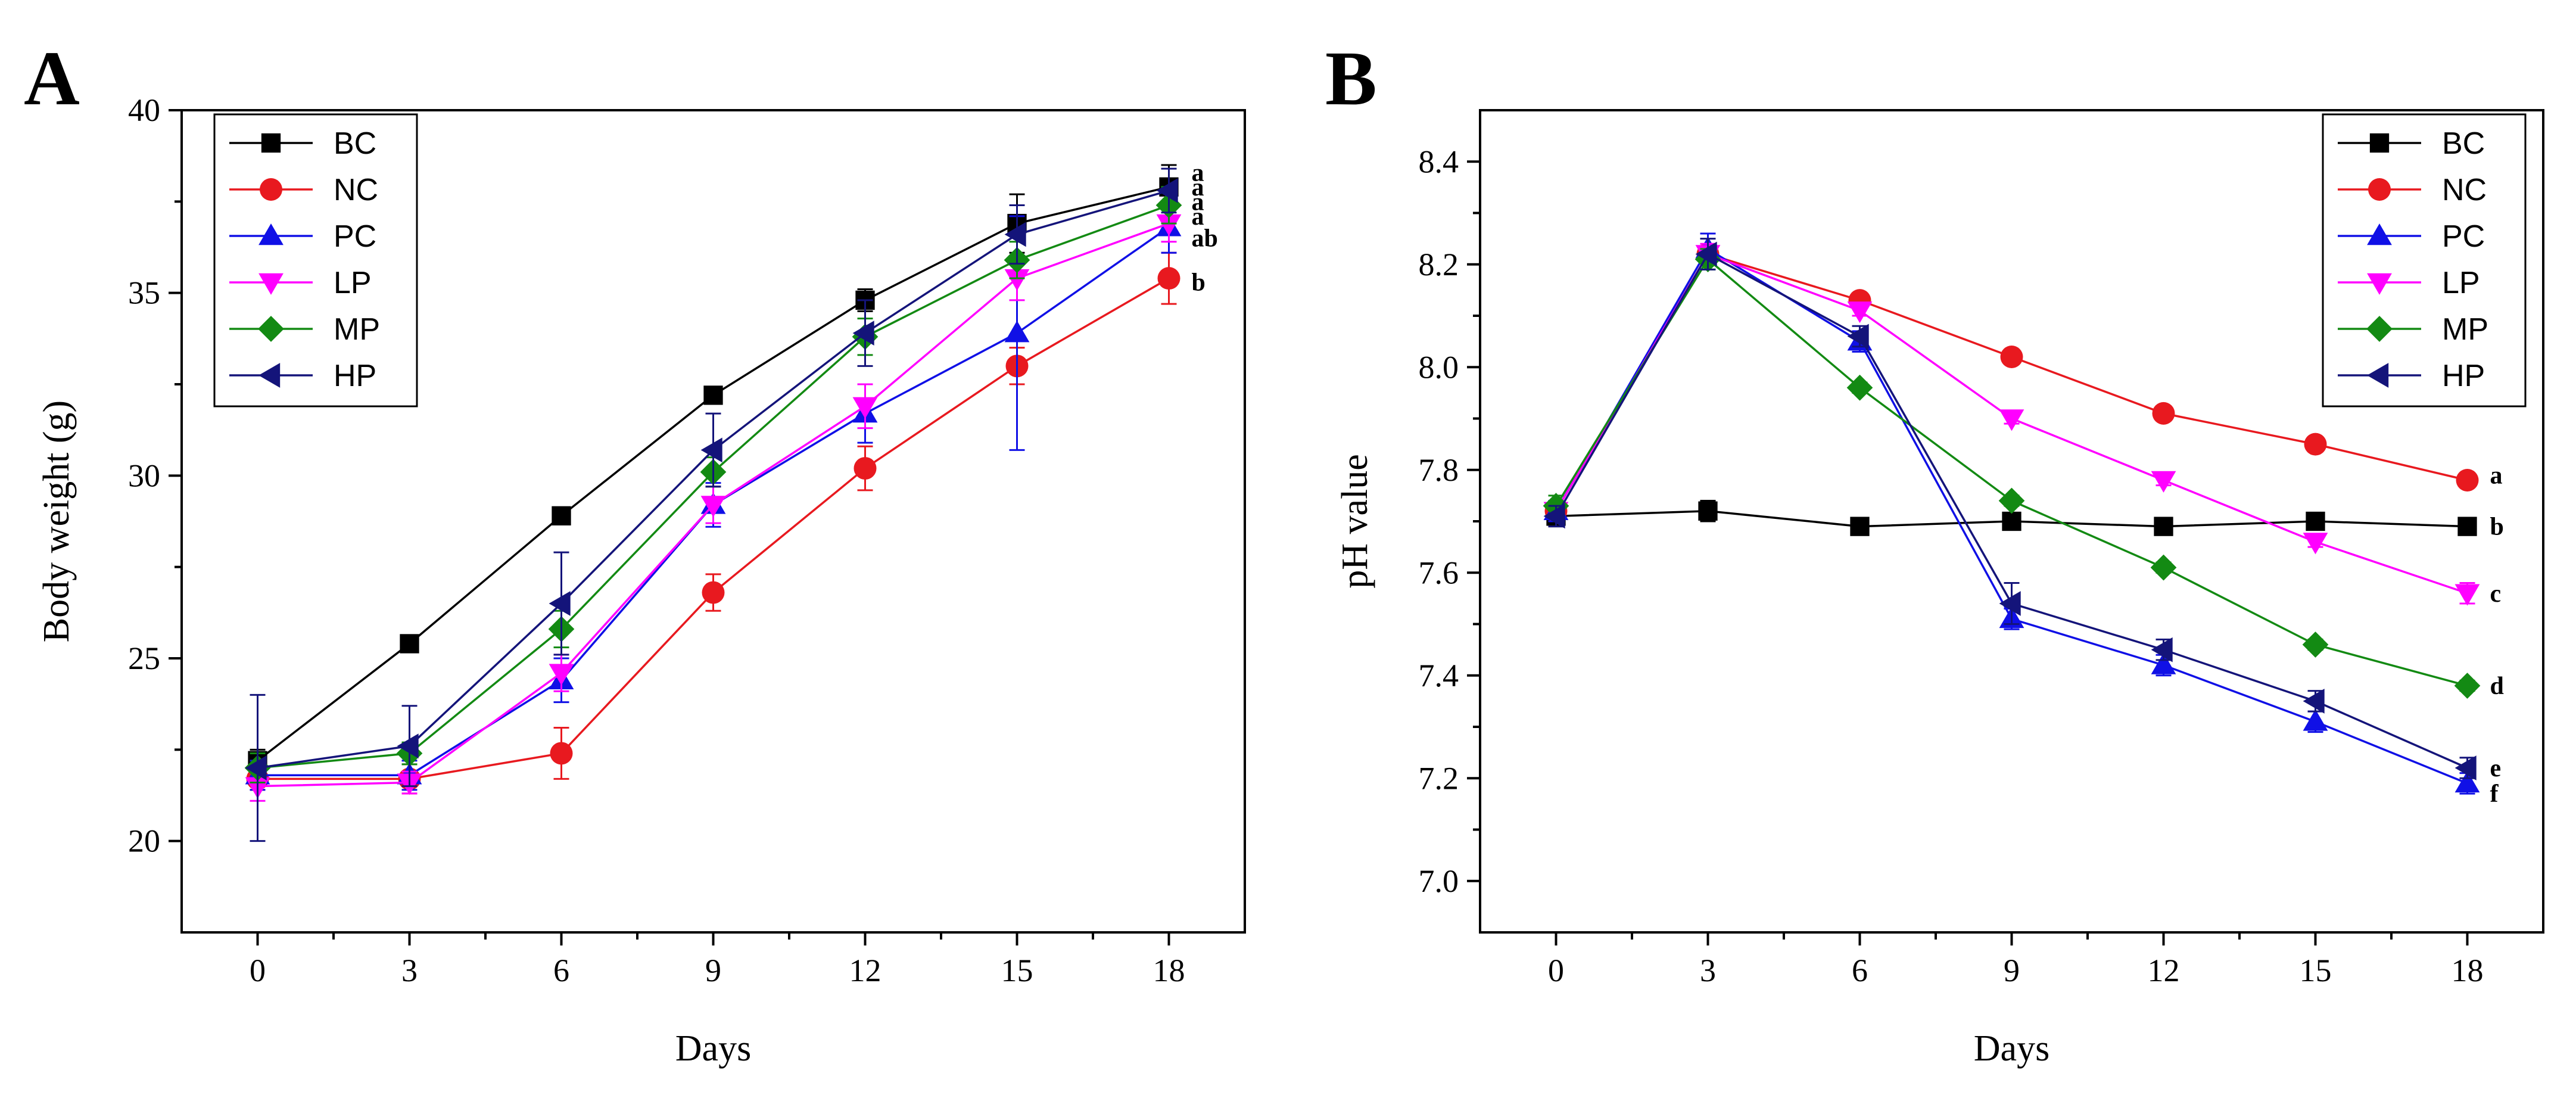 This screenshot has height=1098, width=2576. I want to click on panel-a-y-axis-title: Body weight (g), so click(56, 521).